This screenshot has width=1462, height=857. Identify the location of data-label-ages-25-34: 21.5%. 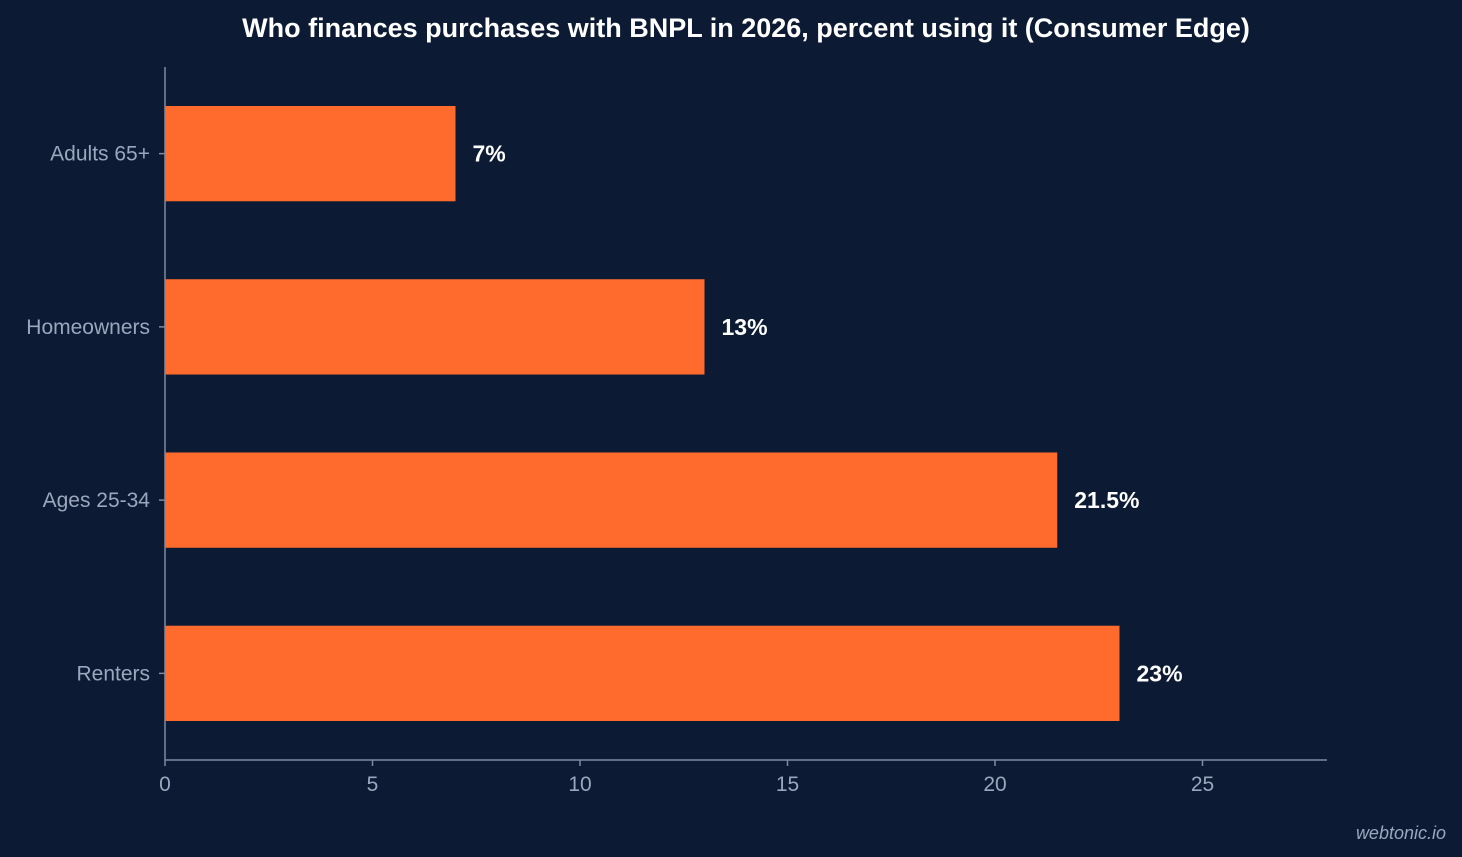
(1106, 500).